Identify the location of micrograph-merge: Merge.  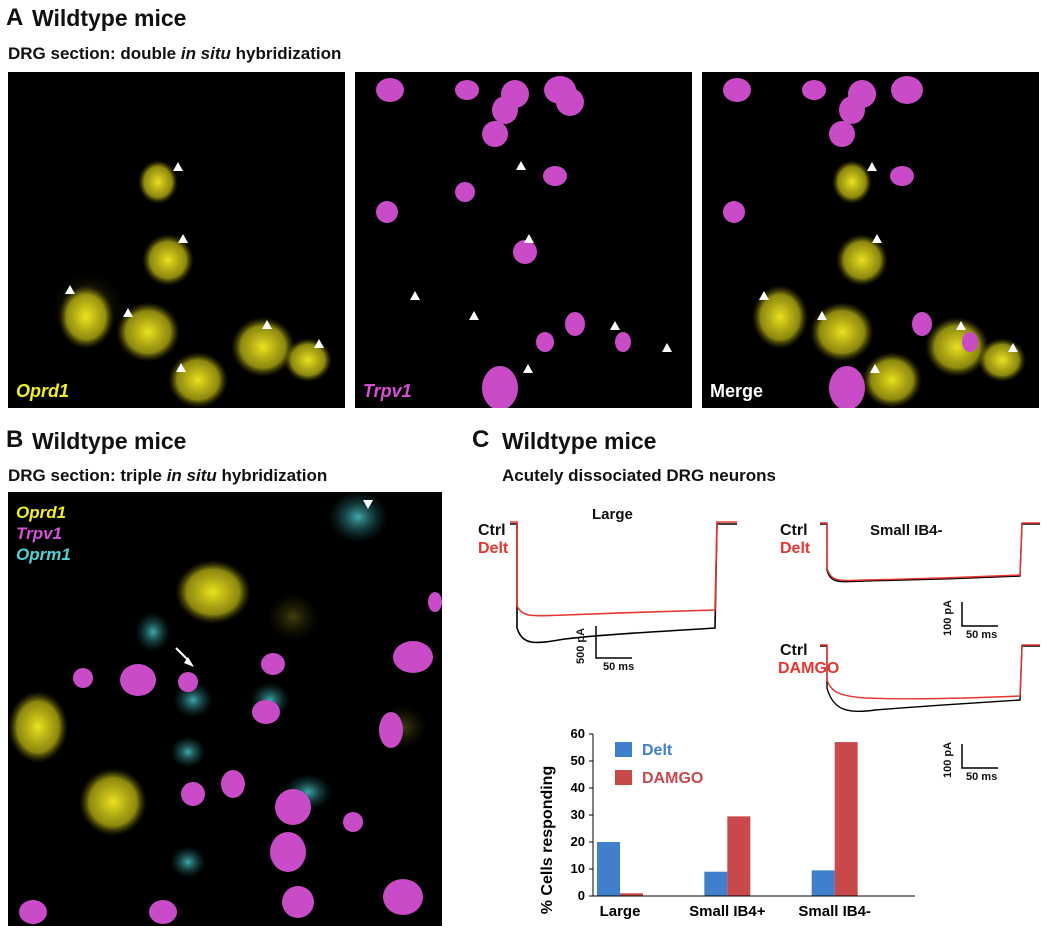
(870, 240).